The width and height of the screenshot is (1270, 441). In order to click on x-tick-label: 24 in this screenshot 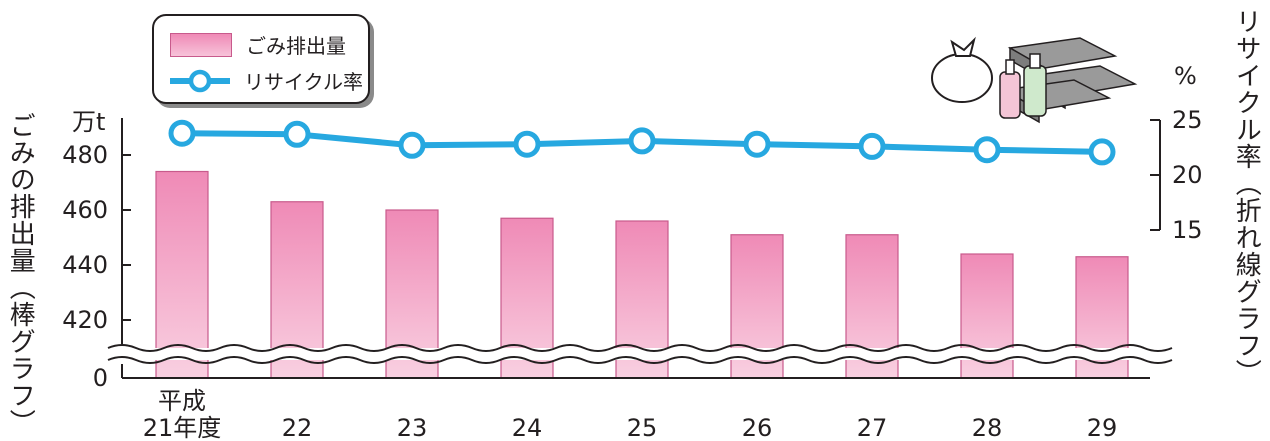, I will do `click(527, 427)`.